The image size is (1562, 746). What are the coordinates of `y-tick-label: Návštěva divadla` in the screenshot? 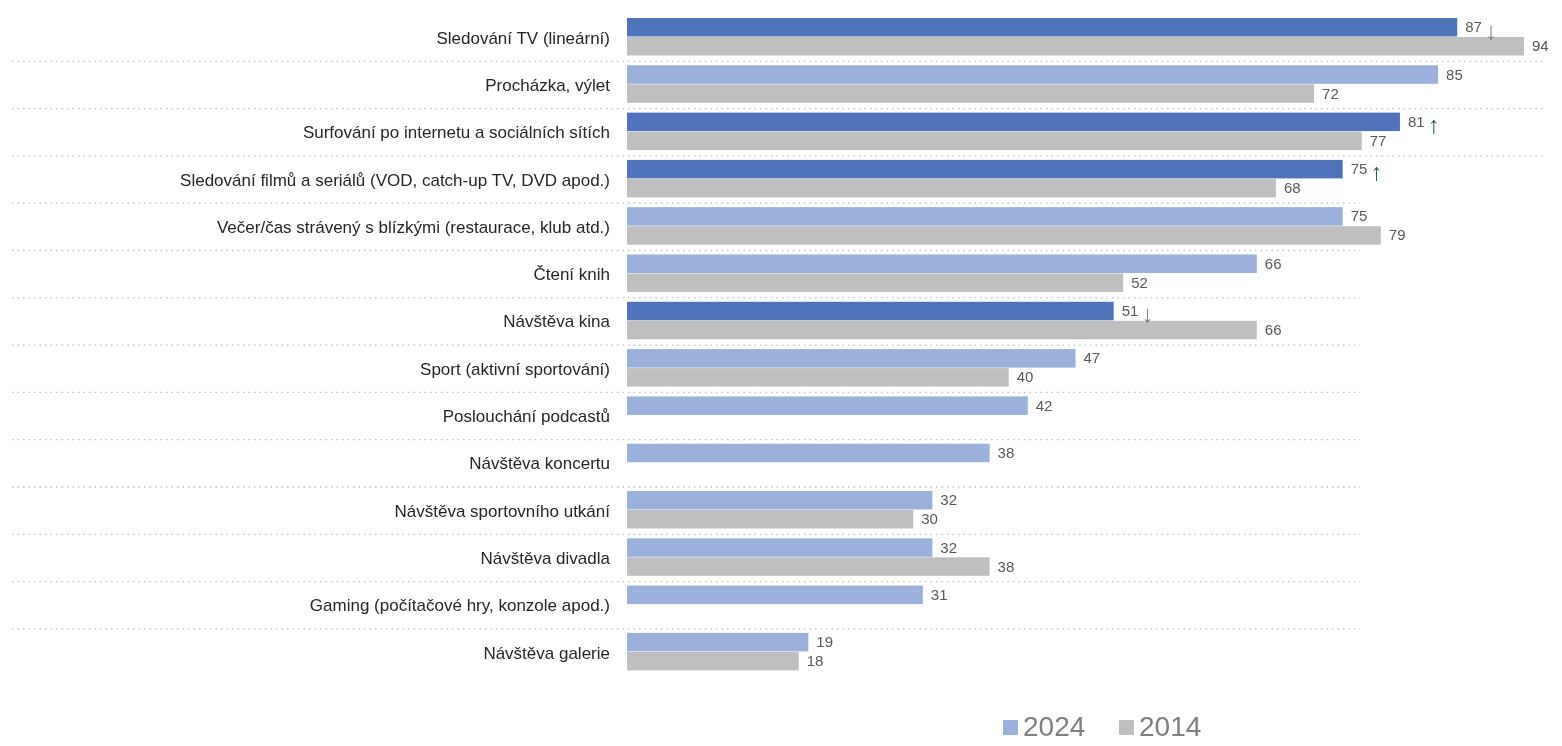 It's located at (545, 558).